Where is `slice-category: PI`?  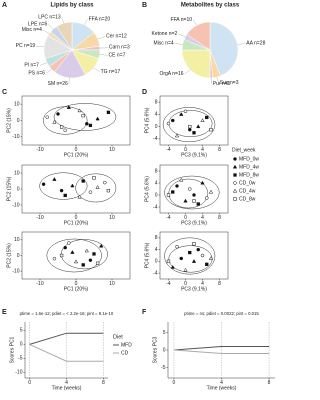 slice-category: PI is located at coordinates (26, 66).